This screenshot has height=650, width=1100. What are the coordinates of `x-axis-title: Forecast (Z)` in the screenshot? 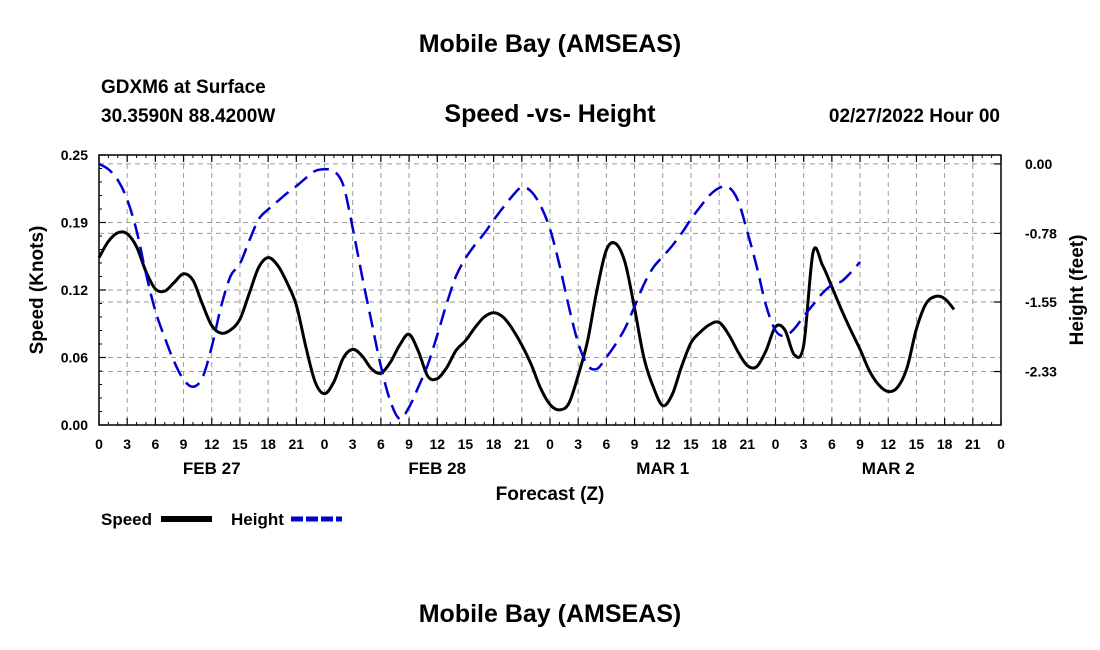 It's located at (550, 494).